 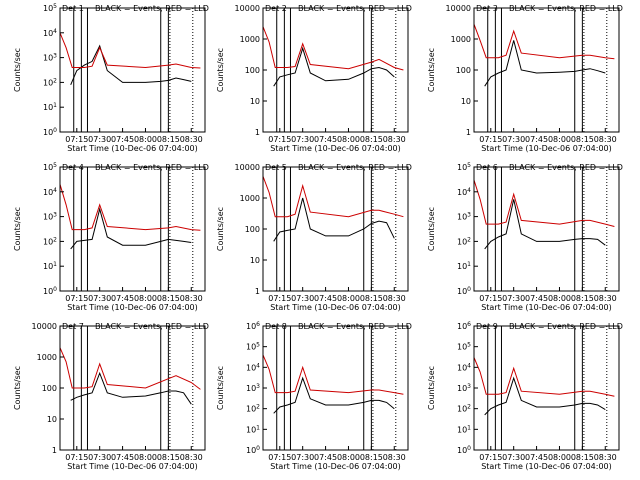 What do you see at coordinates (487, 326) in the screenshot?
I see `panel-title-det: Det 9` at bounding box center [487, 326].